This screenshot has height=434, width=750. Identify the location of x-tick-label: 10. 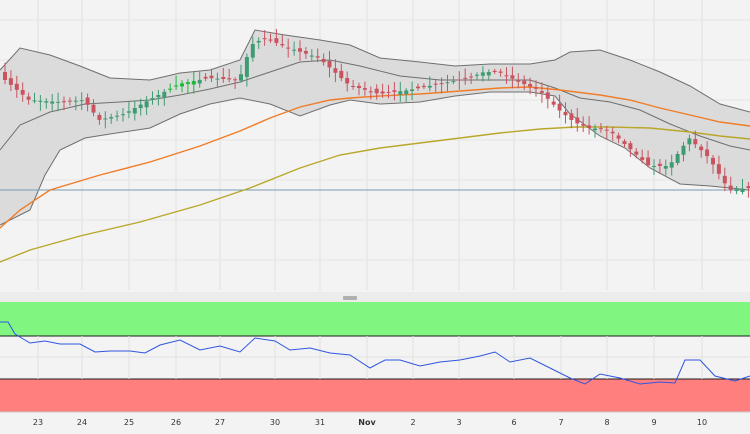
(702, 422).